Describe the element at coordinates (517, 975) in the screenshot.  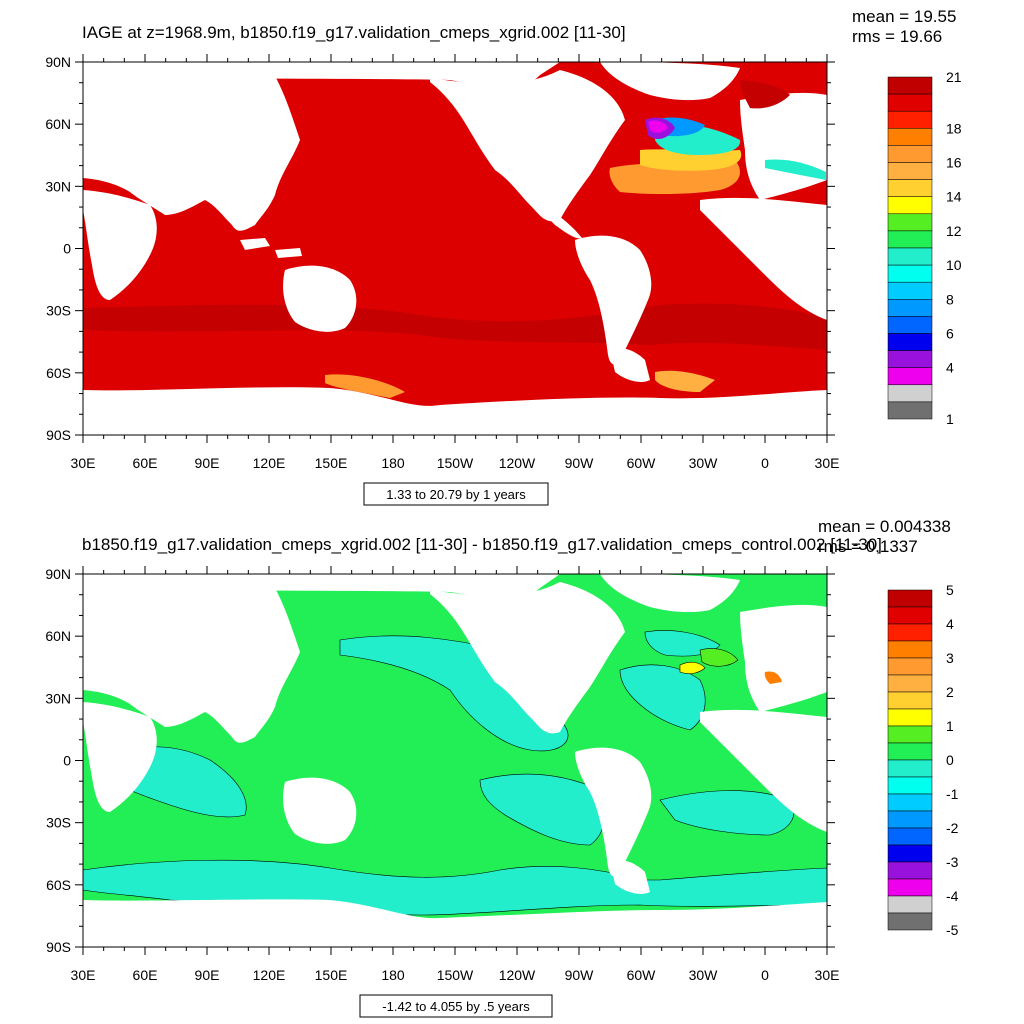
I see `bottom-lon-label: 120W` at that location.